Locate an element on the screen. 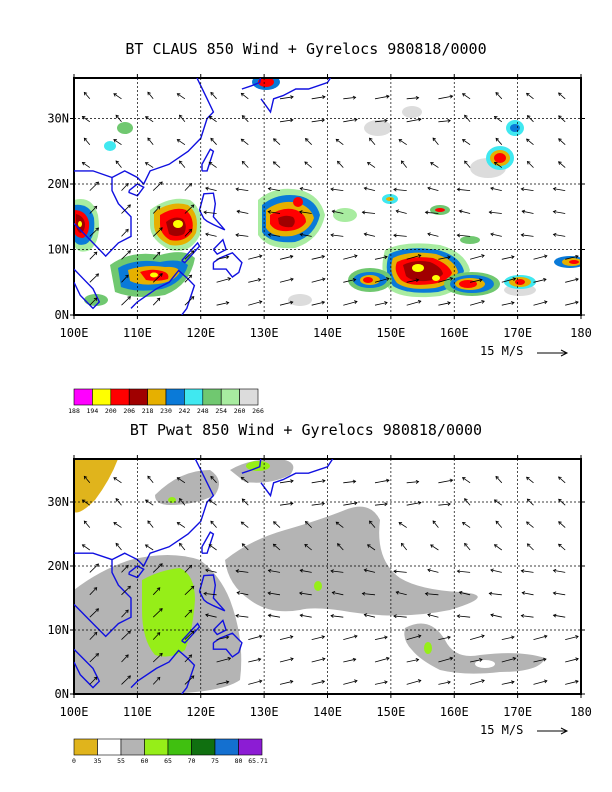 This screenshot has width=612, height=792. legend-label: 206 is located at coordinates (129, 411).